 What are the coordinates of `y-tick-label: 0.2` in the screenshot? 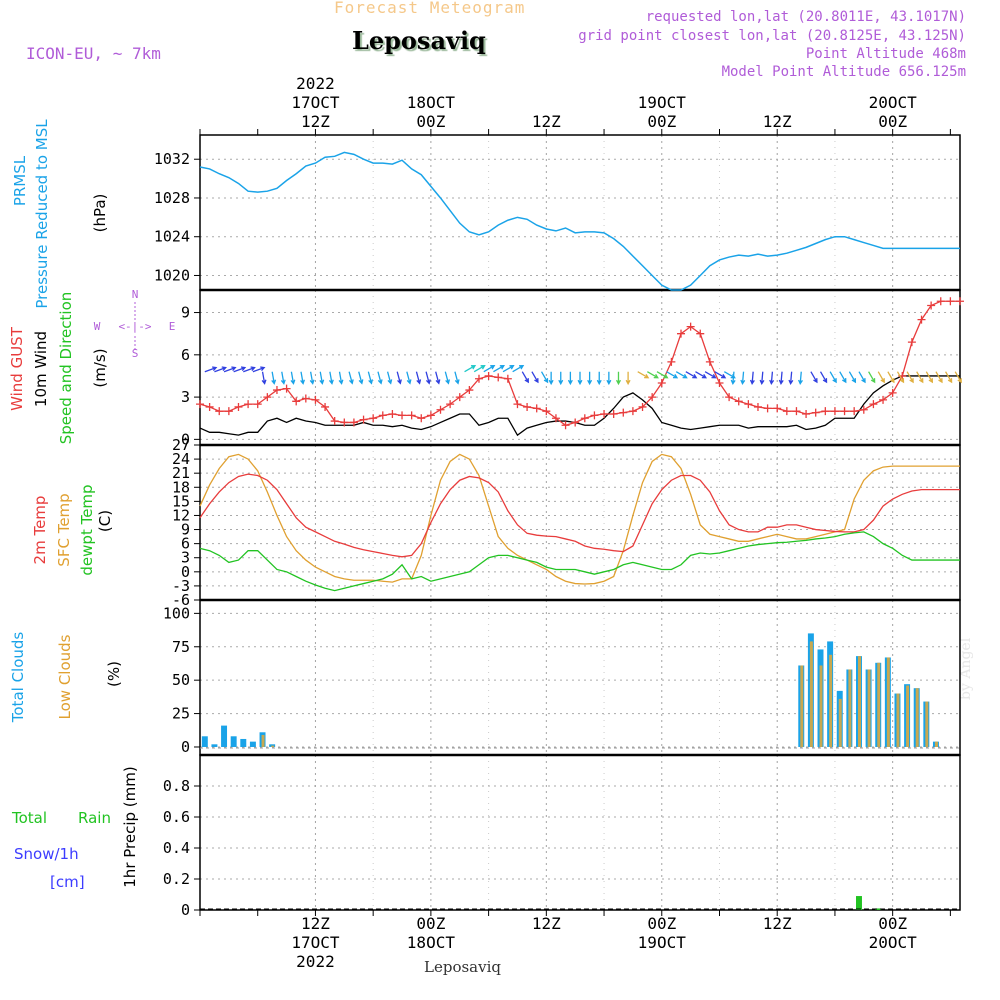 It's located at (176, 879).